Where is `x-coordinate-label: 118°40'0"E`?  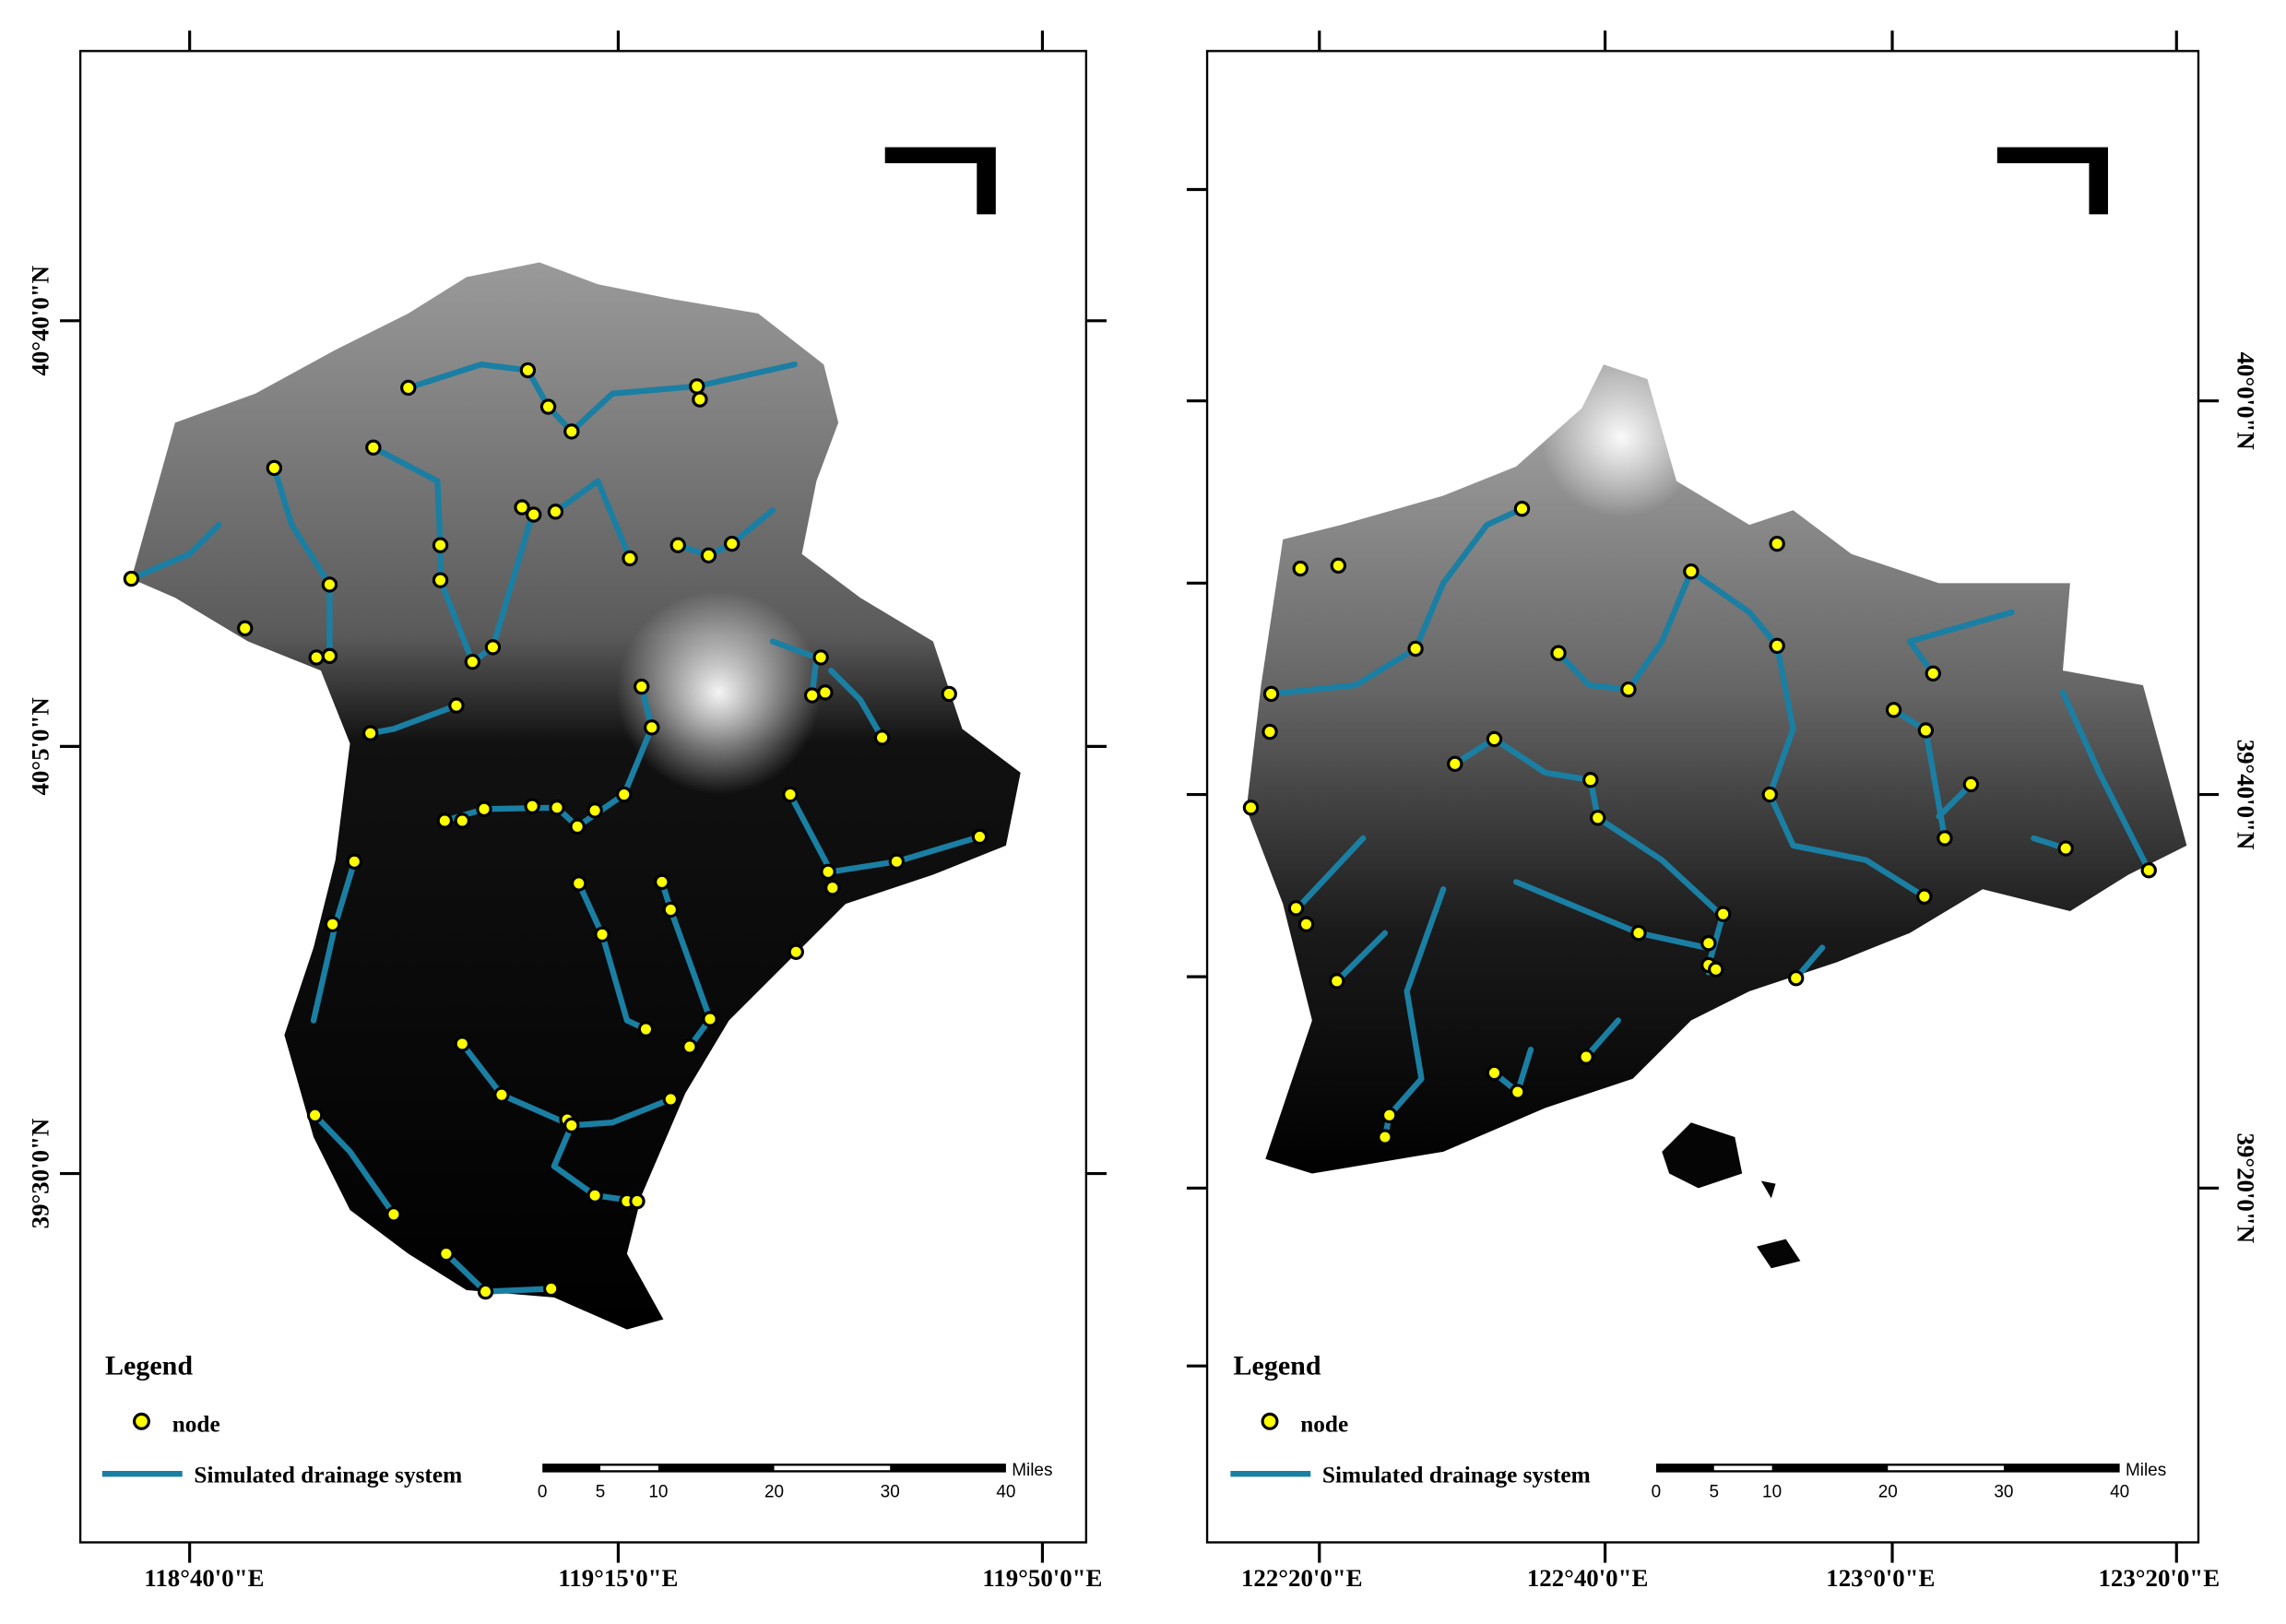
x-coordinate-label: 118°40'0"E is located at coordinates (204, 1578).